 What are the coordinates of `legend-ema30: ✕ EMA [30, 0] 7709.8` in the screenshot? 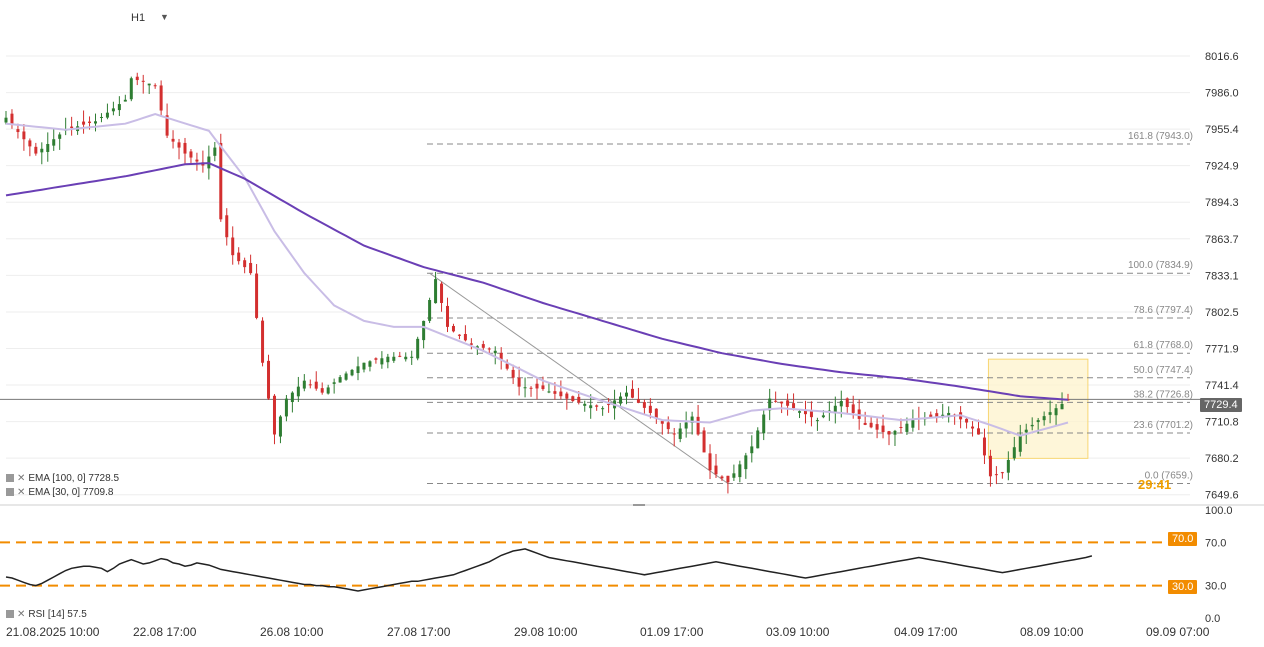 It's located at (59, 492).